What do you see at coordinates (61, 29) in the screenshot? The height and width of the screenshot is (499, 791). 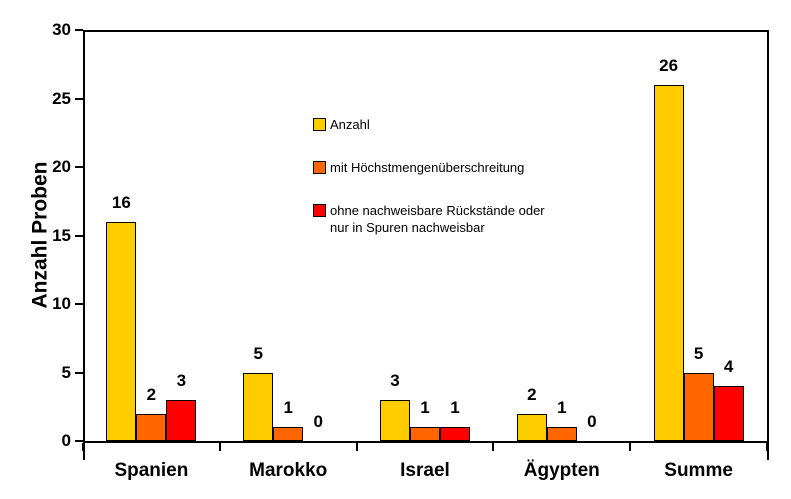 I see `y-tick-label: 30` at bounding box center [61, 29].